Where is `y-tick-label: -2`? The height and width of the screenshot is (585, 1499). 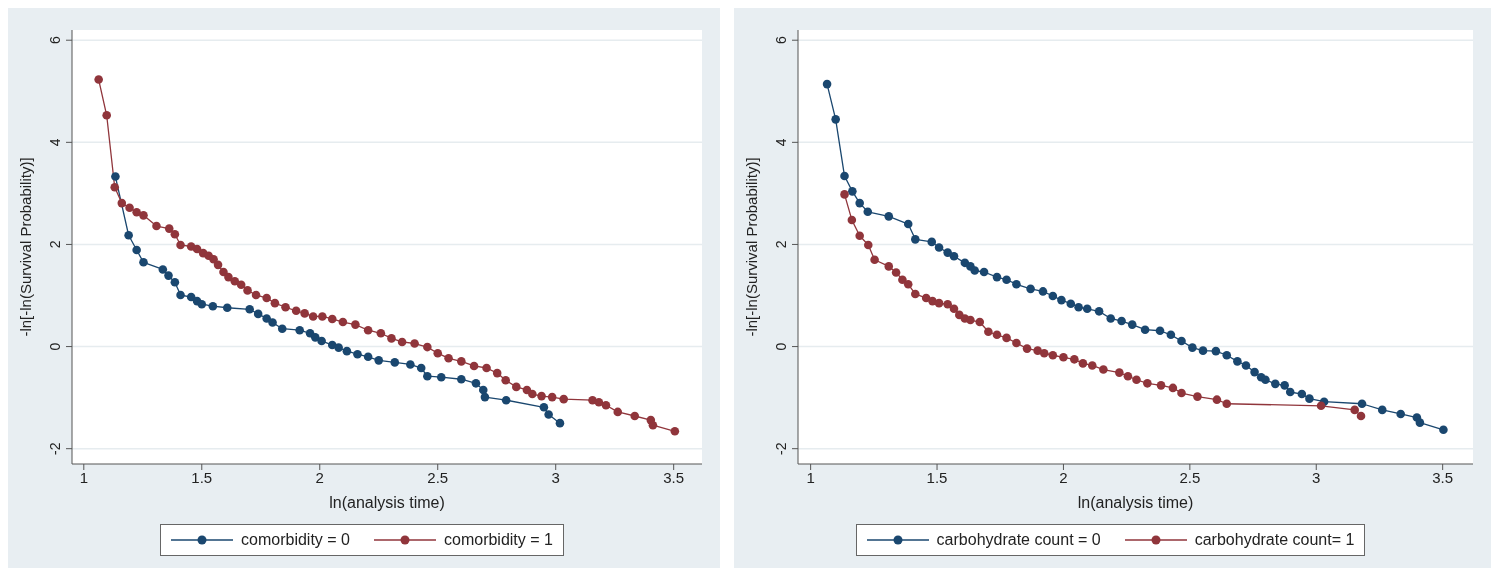 y-tick-label: -2 is located at coordinates (781, 448).